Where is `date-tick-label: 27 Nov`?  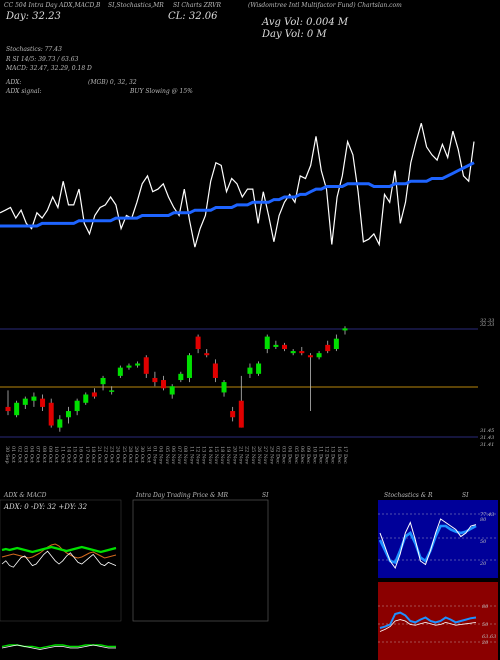
date-tick-label: 27 Nov is located at coordinates (265, 455).